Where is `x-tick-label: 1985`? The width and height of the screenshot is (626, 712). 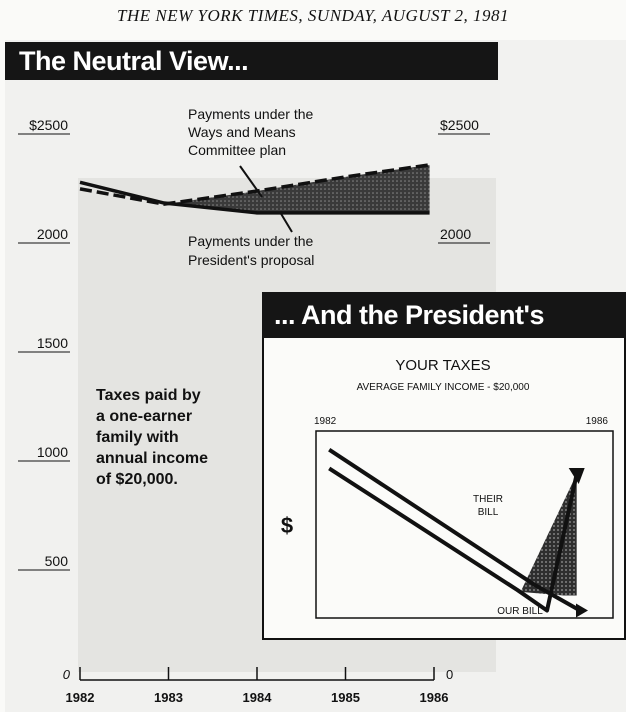 x-tick-label: 1985 is located at coordinates (345, 697).